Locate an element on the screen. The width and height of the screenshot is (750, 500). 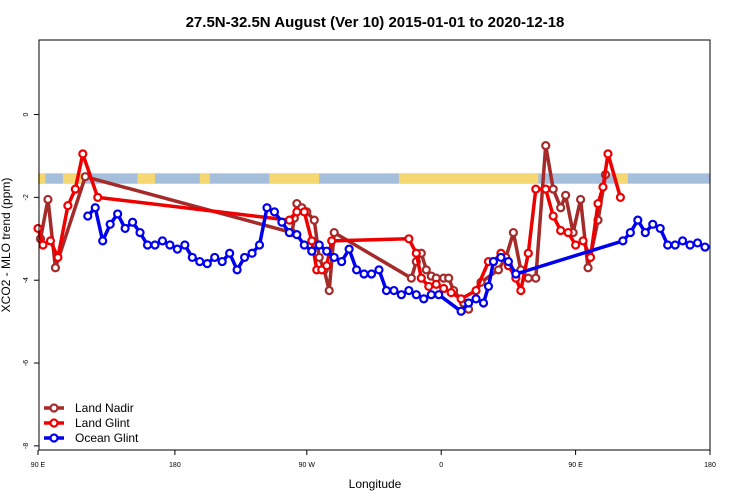
y-tick-label: -4 is located at coordinates (26, 280).